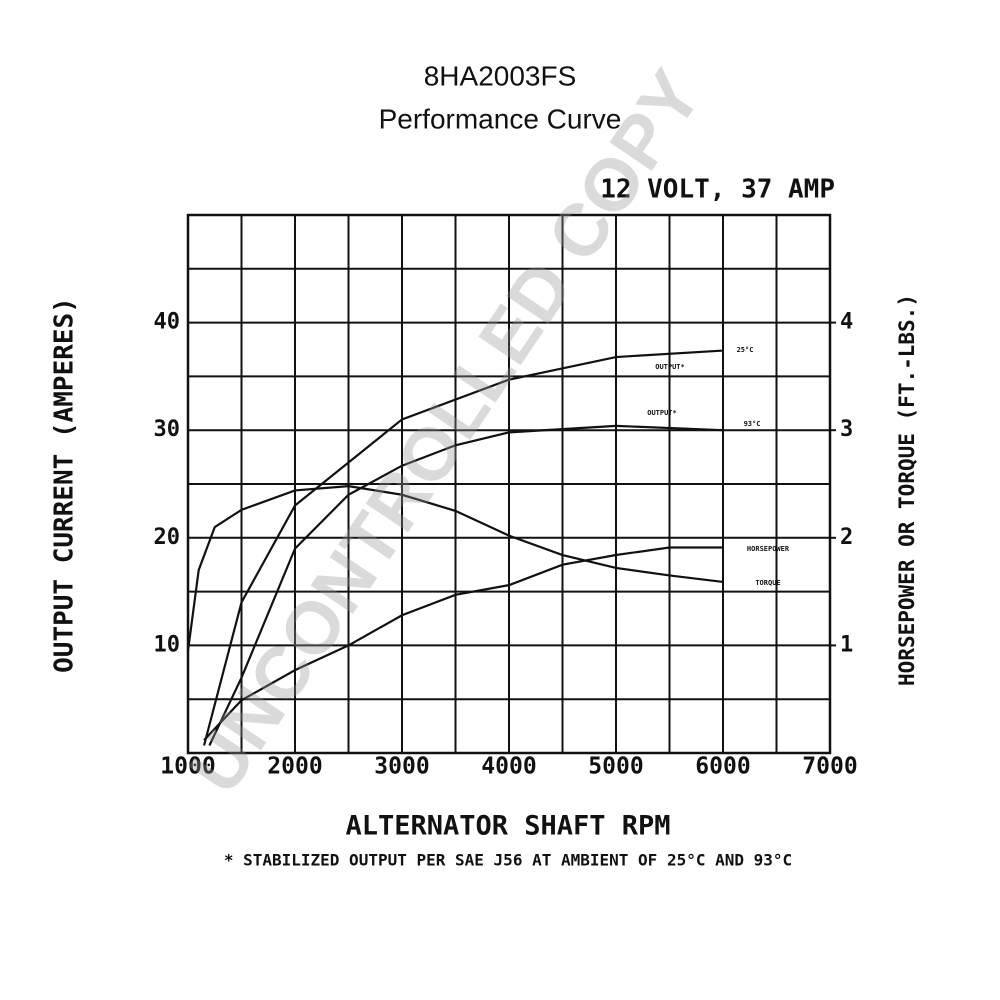  I want to click on y2-tick-label: 4, so click(846, 322).